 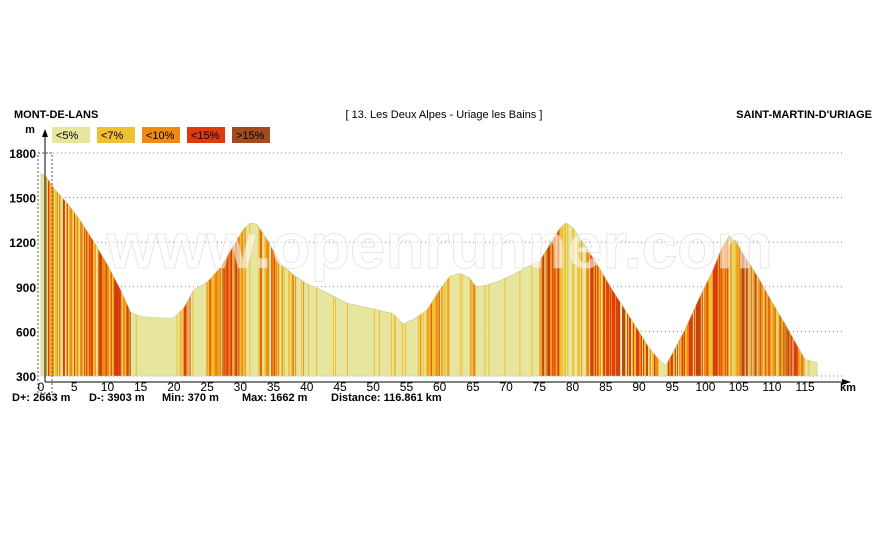 I want to click on y-tick-label: 900, so click(x=26, y=288).